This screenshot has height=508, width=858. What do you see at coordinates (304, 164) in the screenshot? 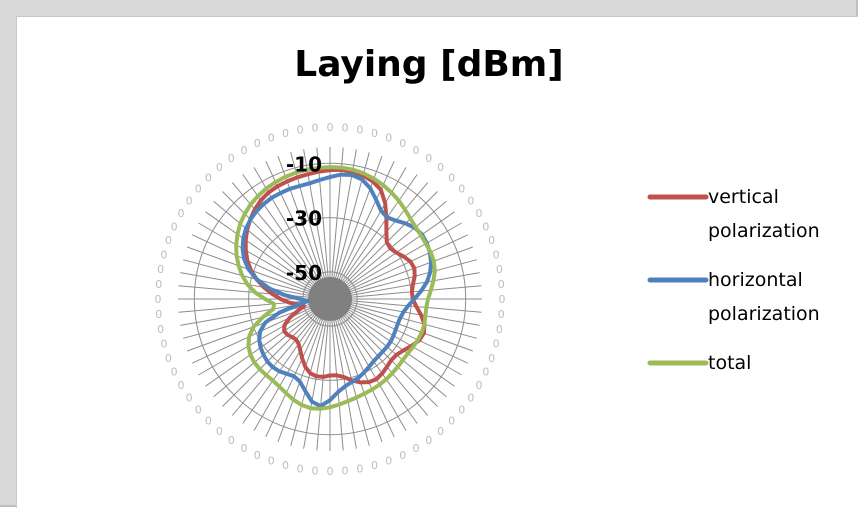
I see `radial-tick-label: -10` at bounding box center [304, 164].